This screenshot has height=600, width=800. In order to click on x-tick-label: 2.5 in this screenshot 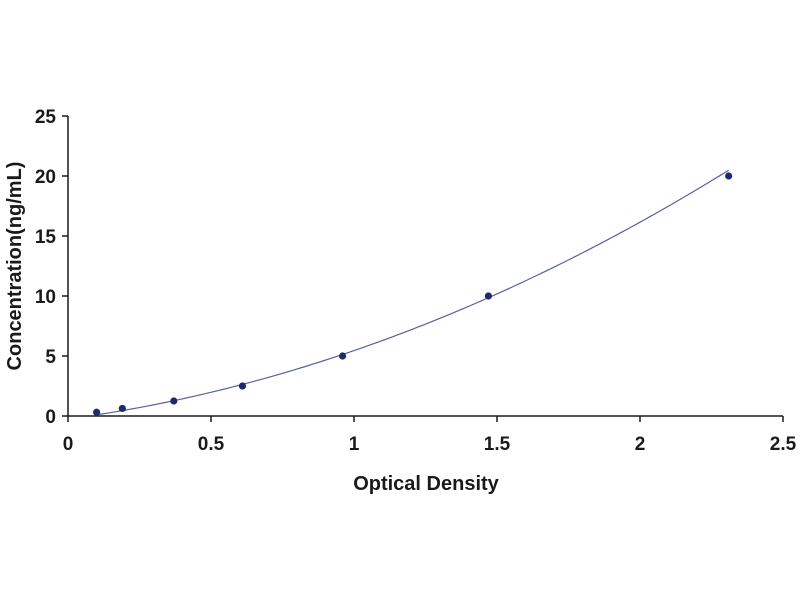, I will do `click(783, 444)`.